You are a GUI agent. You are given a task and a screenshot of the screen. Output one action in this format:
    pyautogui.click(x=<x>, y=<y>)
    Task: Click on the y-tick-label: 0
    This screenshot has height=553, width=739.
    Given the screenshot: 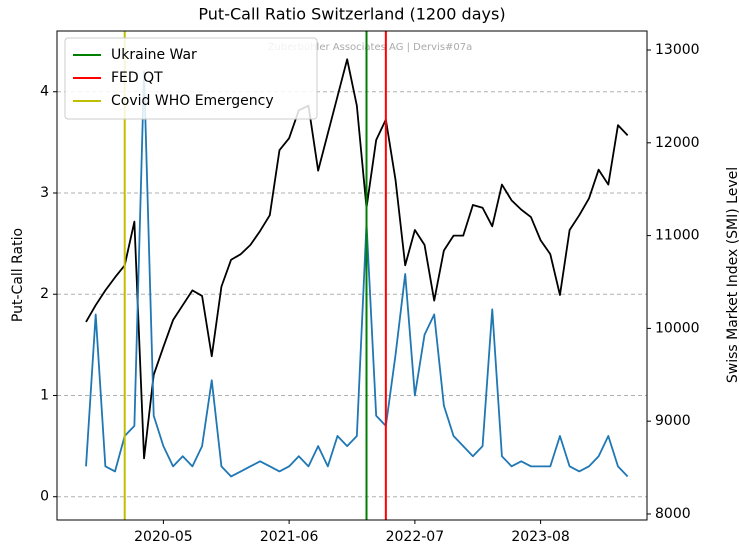 What is the action you would take?
    pyautogui.click(x=44, y=497)
    